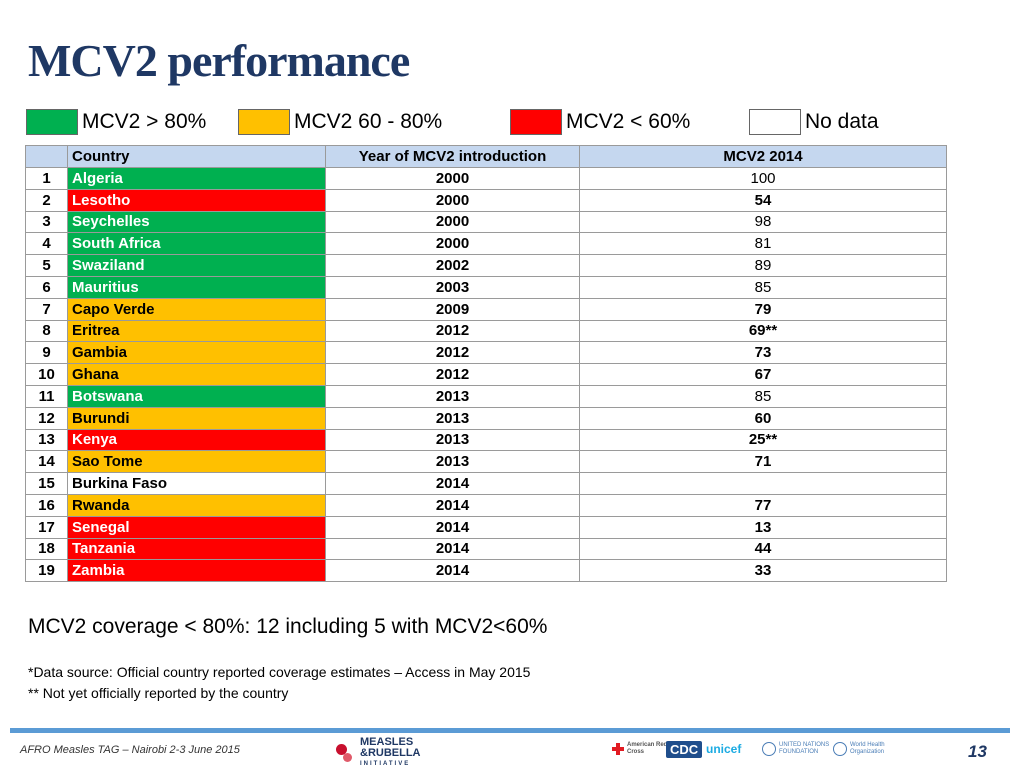 The image size is (1024, 770). I want to click on table-row: 3 Seychelles 2000 98, so click(486, 222).